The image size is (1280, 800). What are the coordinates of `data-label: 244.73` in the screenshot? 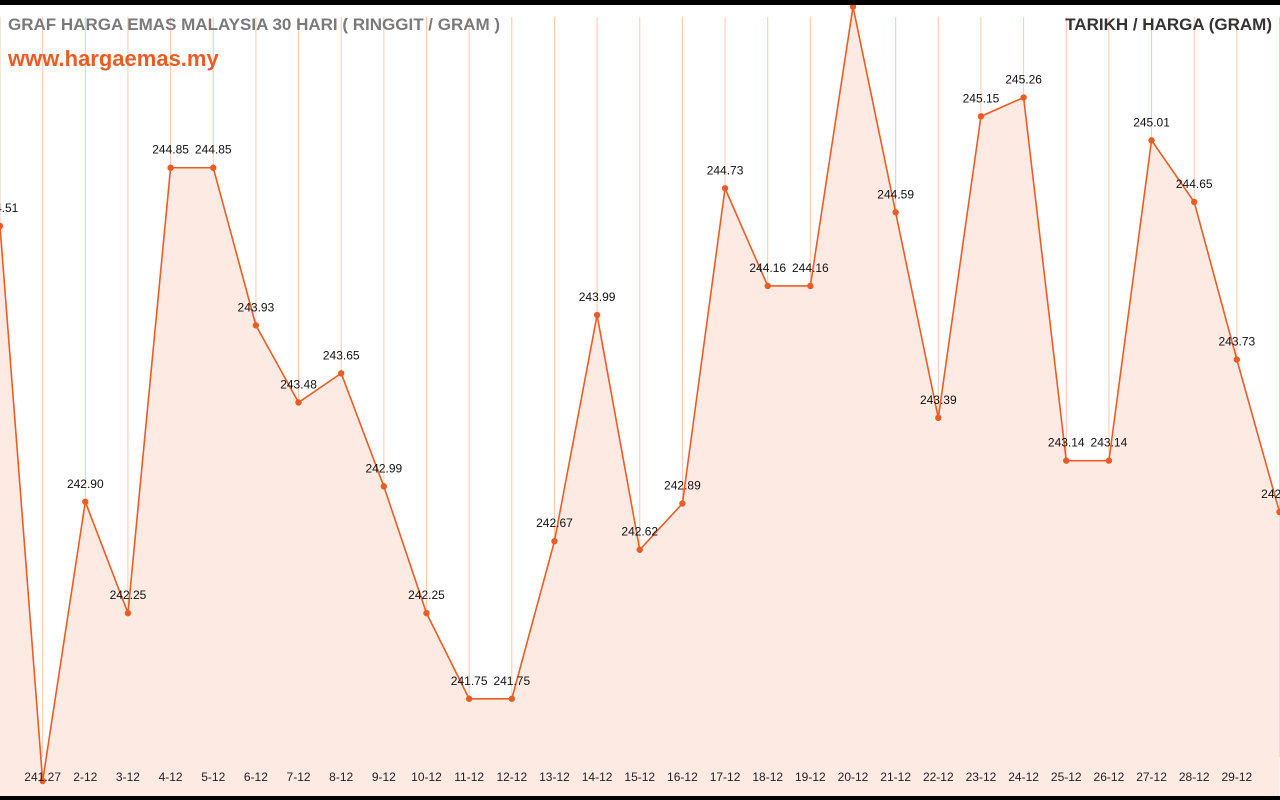 It's located at (725, 170).